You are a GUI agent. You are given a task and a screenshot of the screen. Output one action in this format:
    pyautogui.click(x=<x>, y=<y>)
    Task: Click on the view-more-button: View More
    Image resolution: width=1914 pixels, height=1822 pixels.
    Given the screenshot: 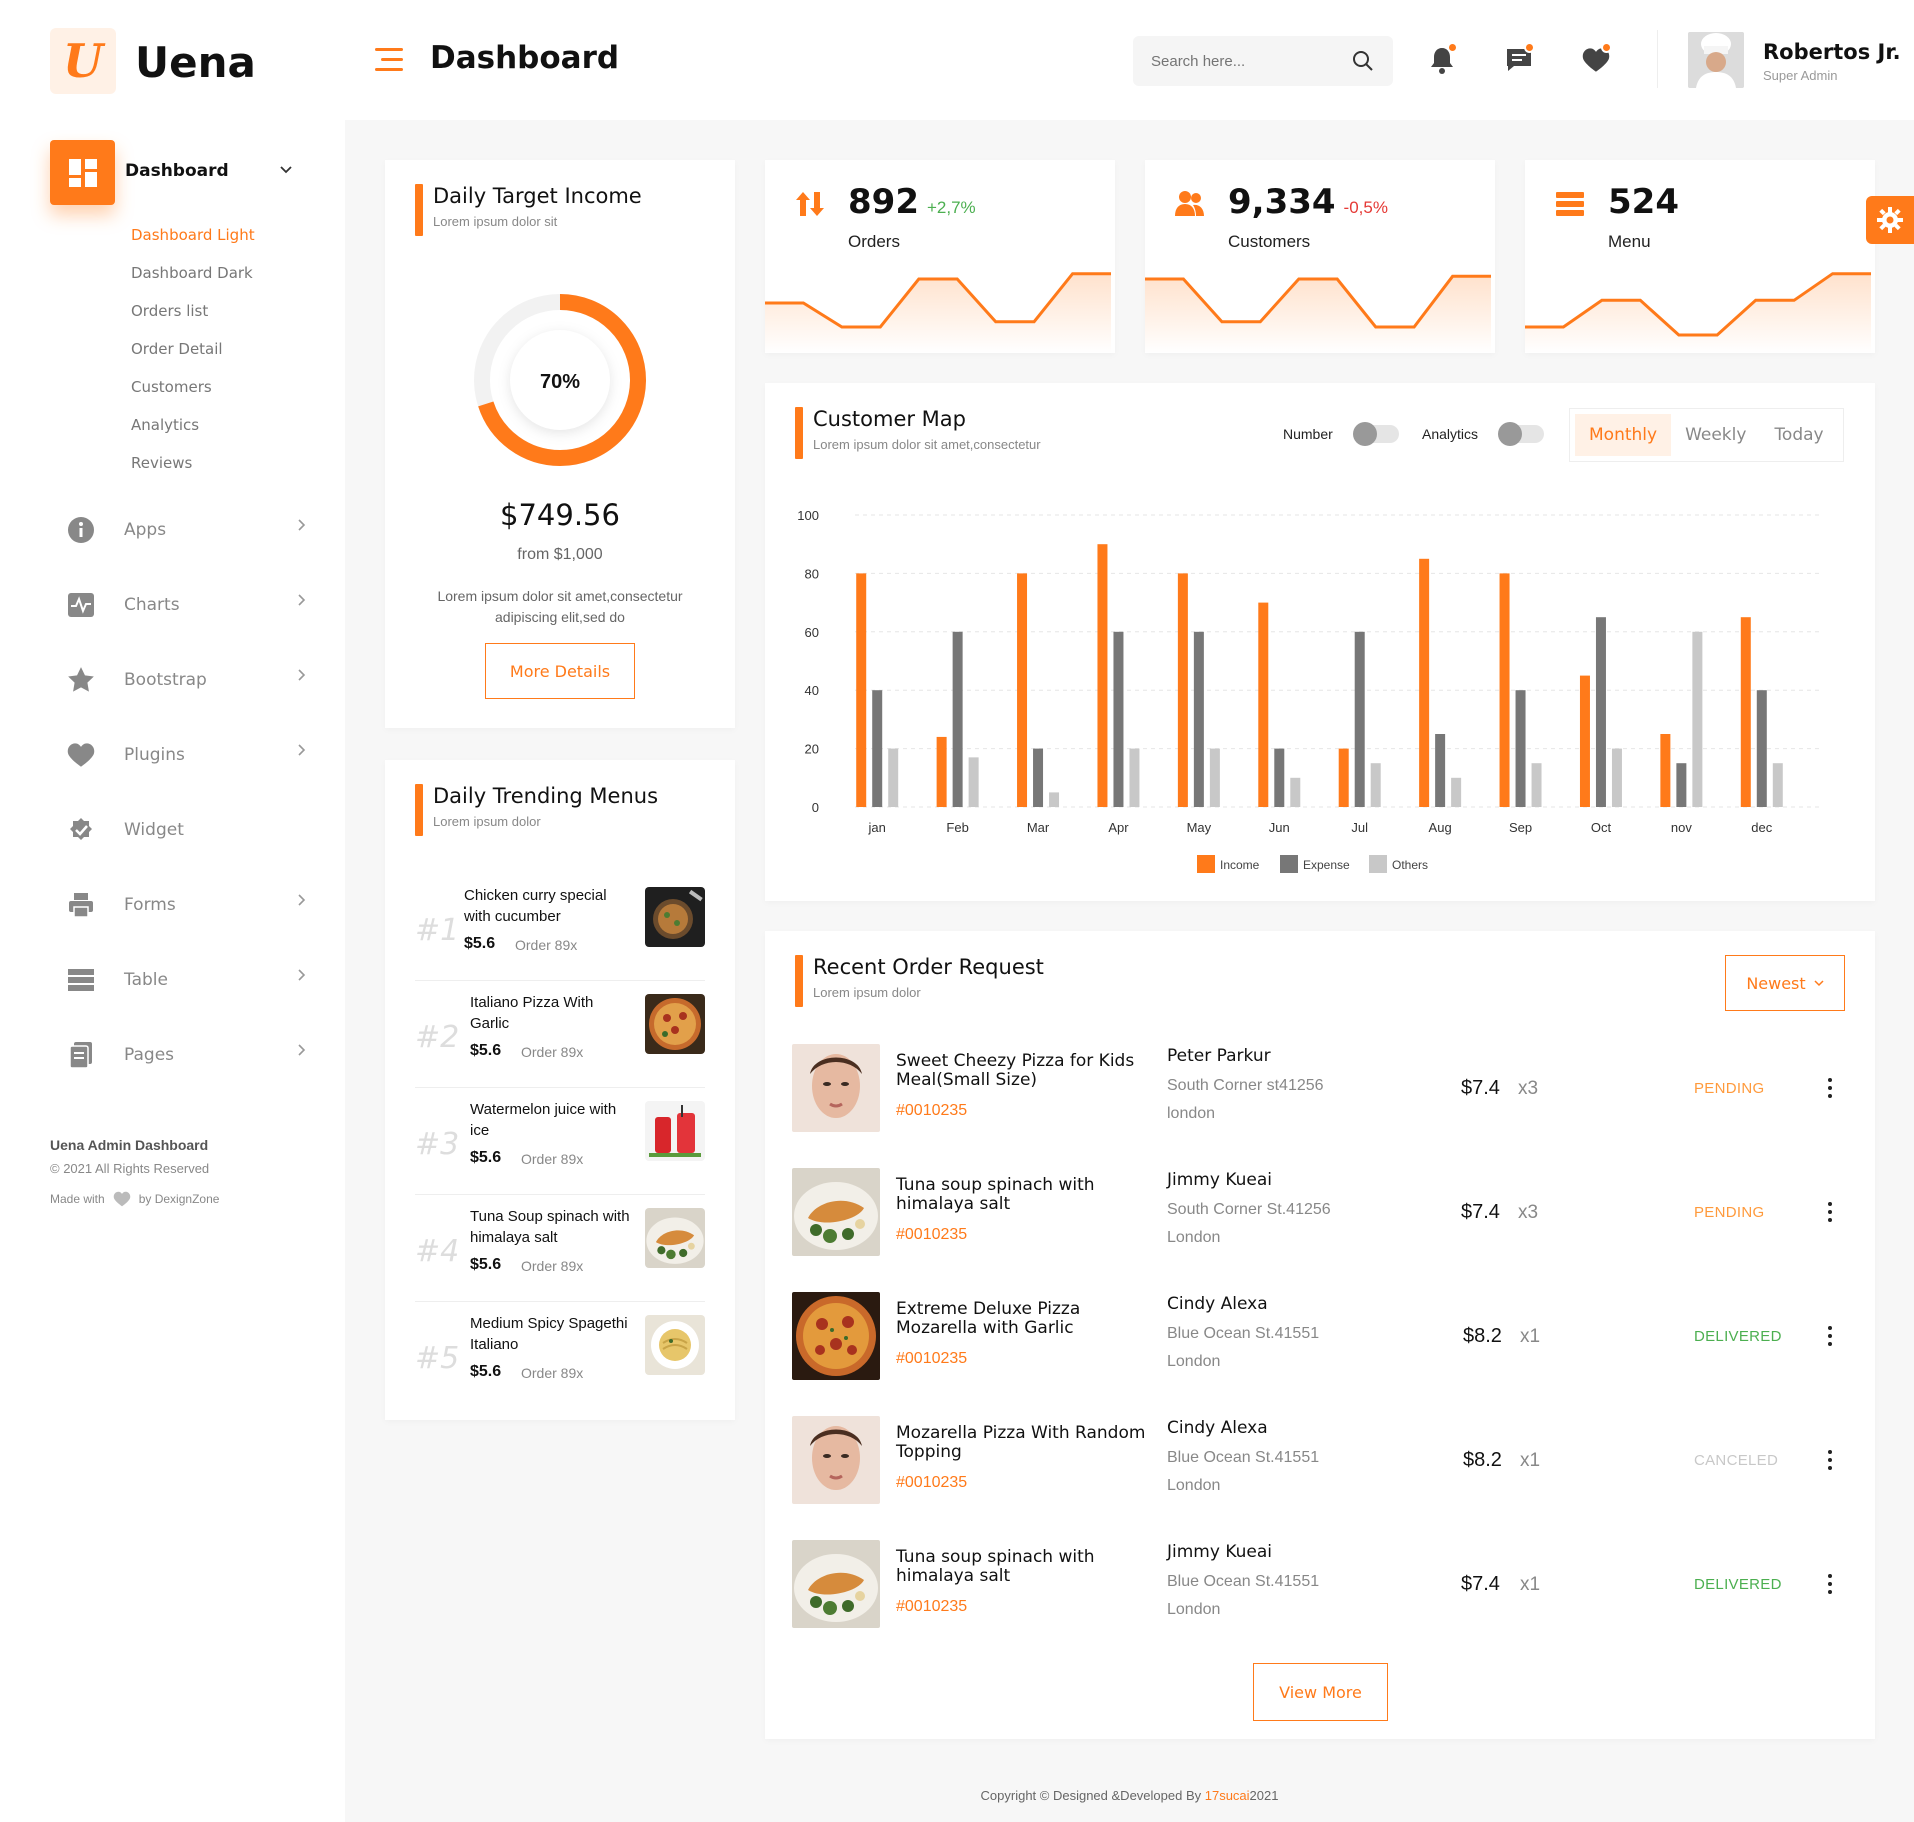 What is the action you would take?
    pyautogui.click(x=1320, y=1692)
    